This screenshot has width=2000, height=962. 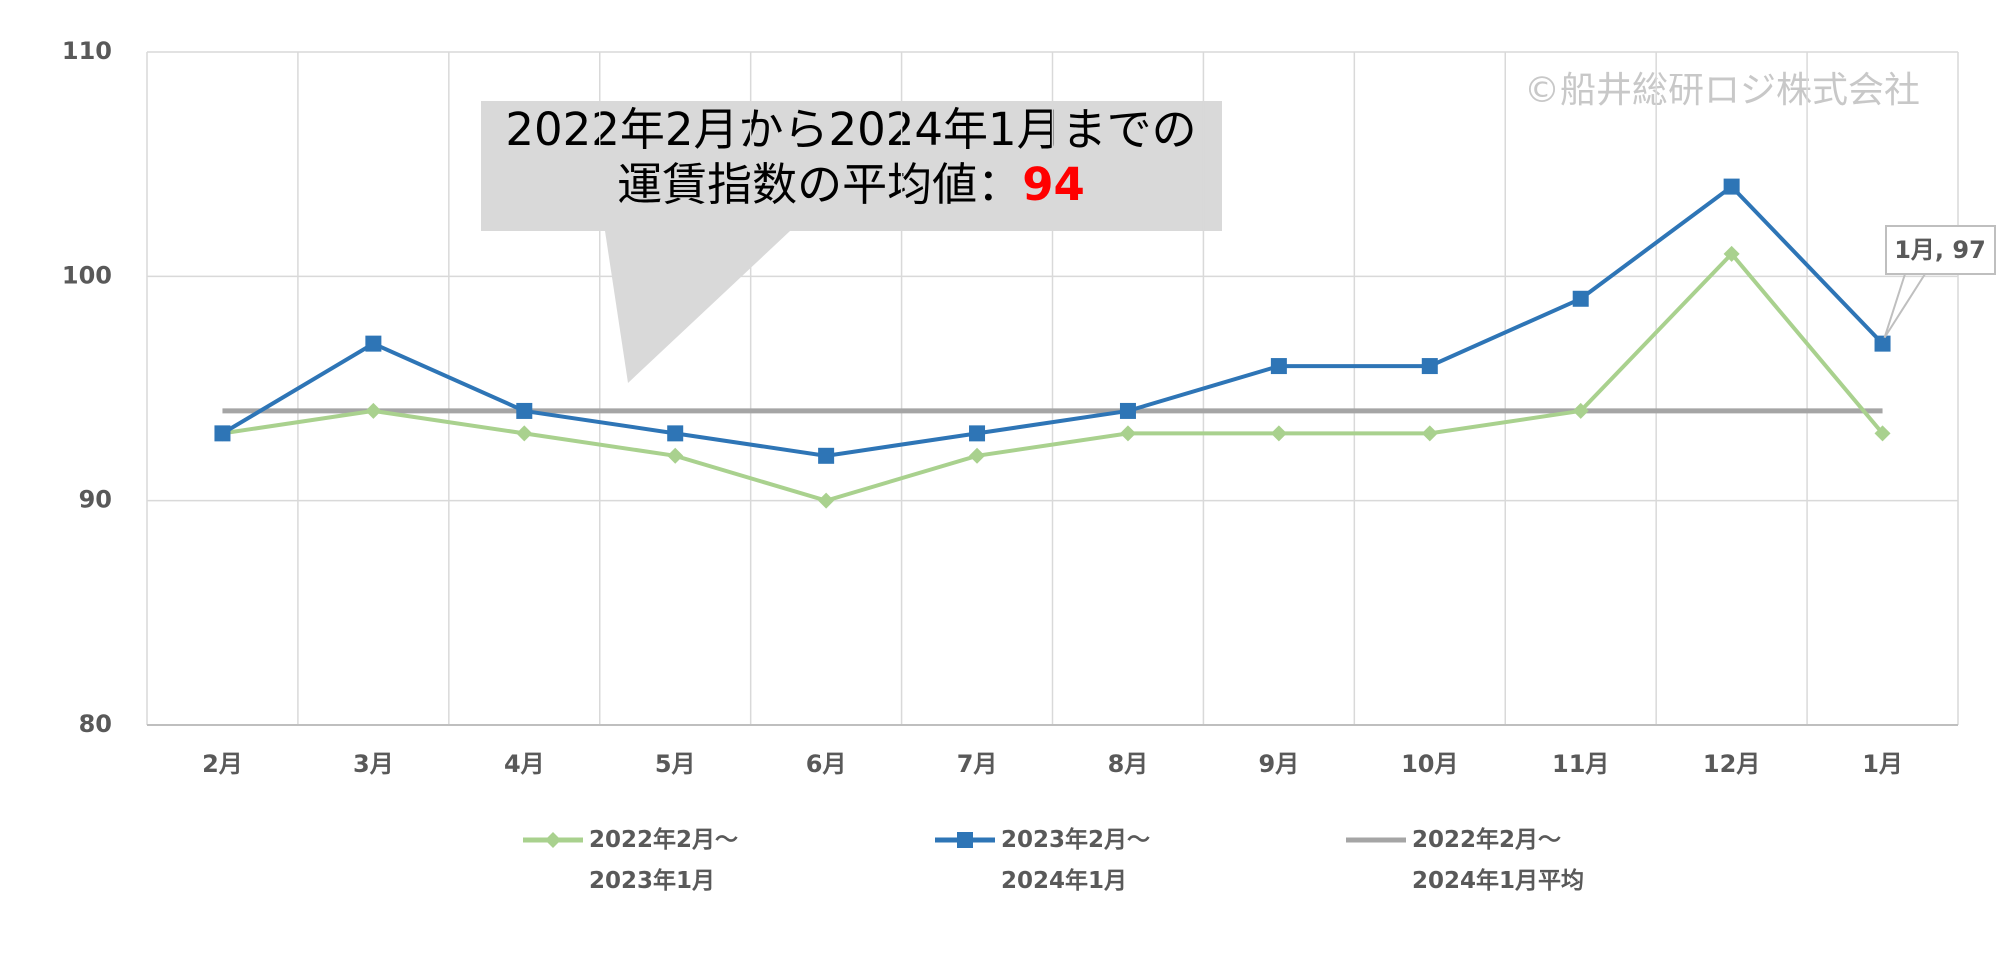 I want to click on x-tick-label: 11月, so click(x=1580, y=764).